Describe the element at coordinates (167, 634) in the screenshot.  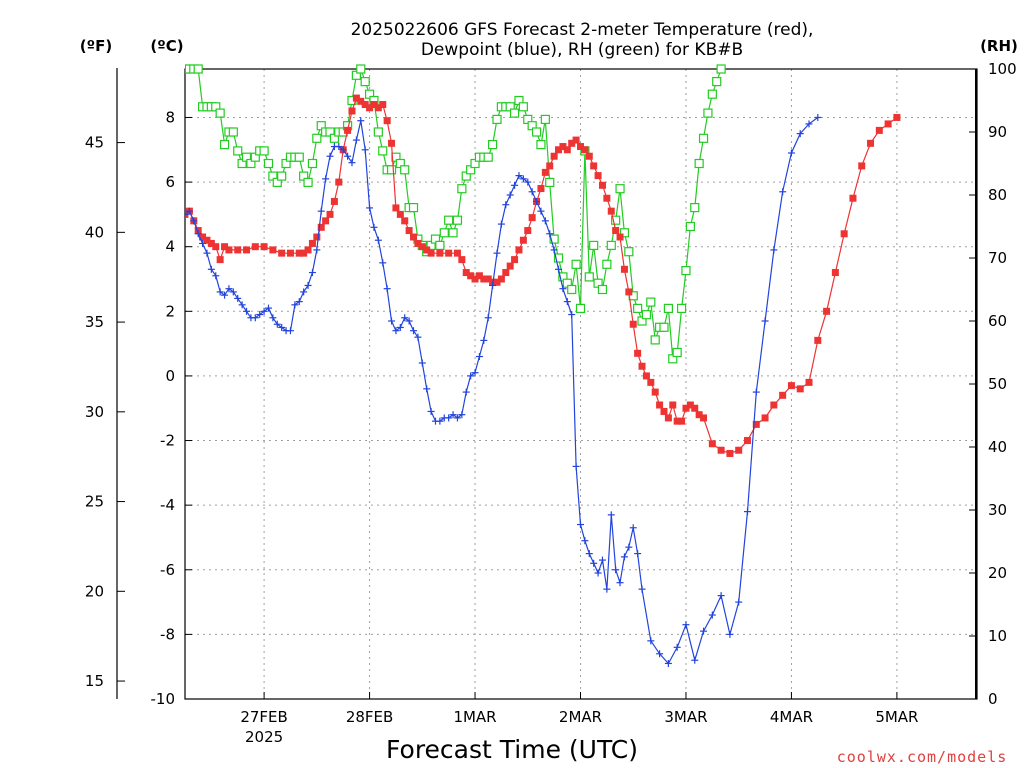
I see `celsius-tick-label: -8` at that location.